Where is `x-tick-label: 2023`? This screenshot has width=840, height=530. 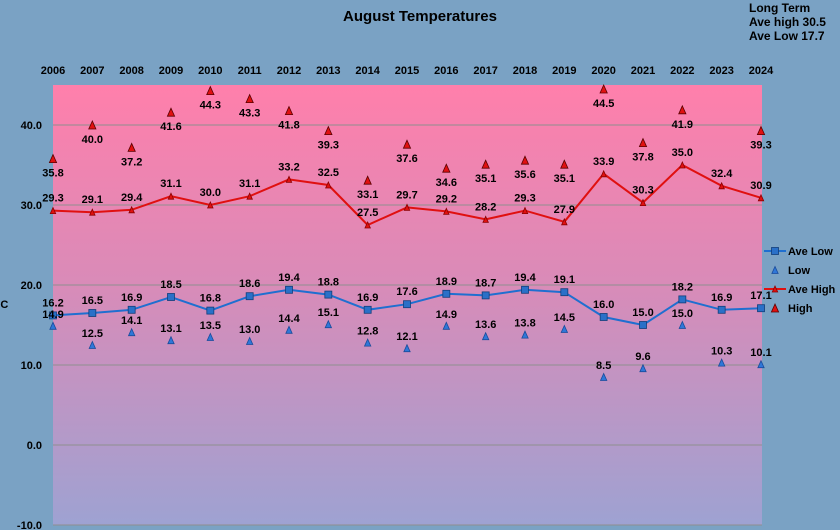 x-tick-label: 2023 is located at coordinates (721, 71).